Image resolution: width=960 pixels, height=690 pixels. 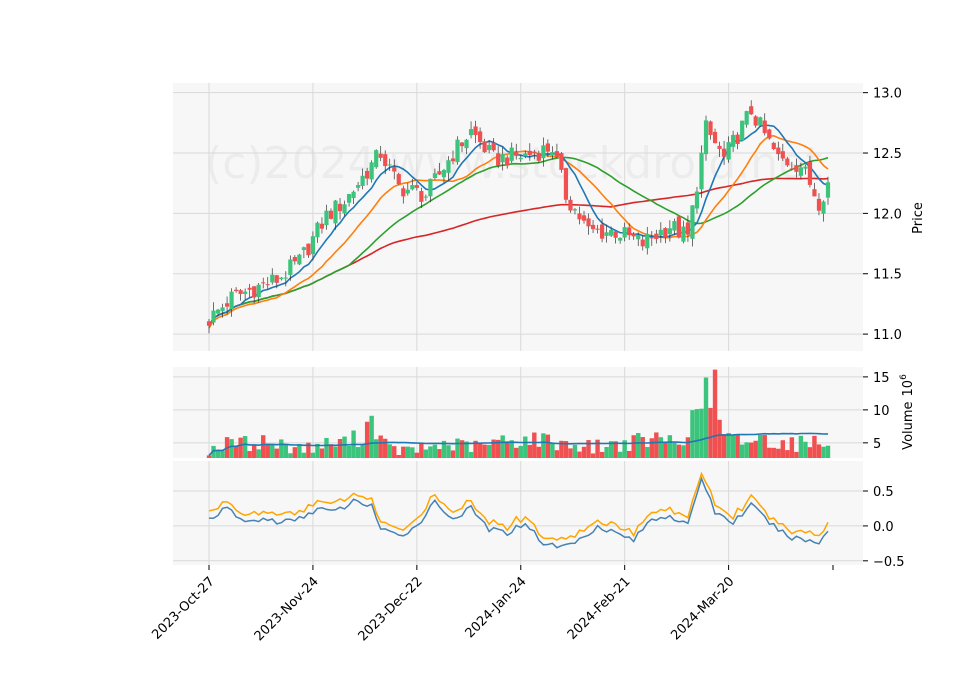 I want to click on macd-panel-background, so click(x=518, y=513).